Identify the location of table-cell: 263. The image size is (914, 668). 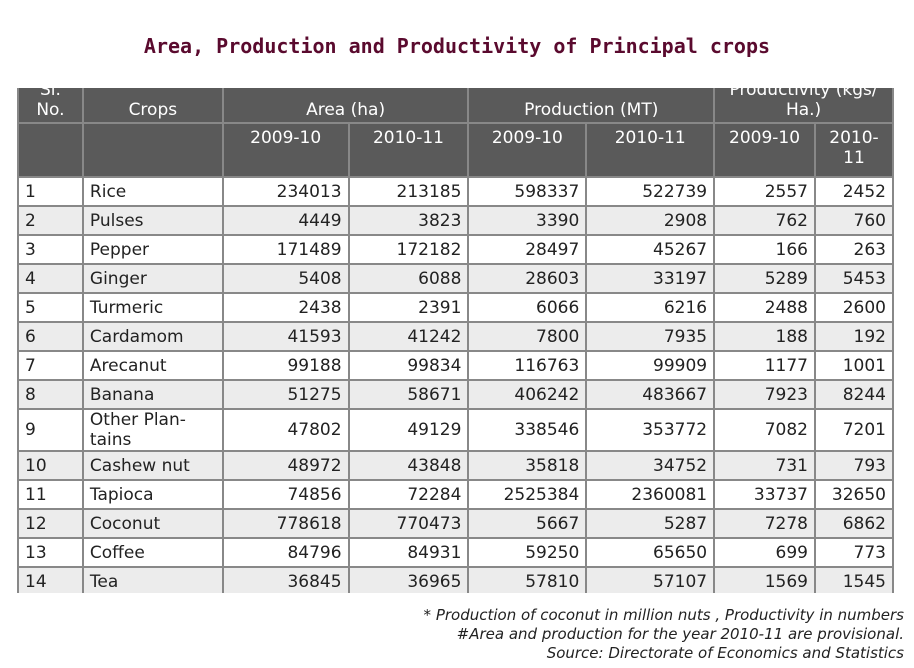
(853, 249).